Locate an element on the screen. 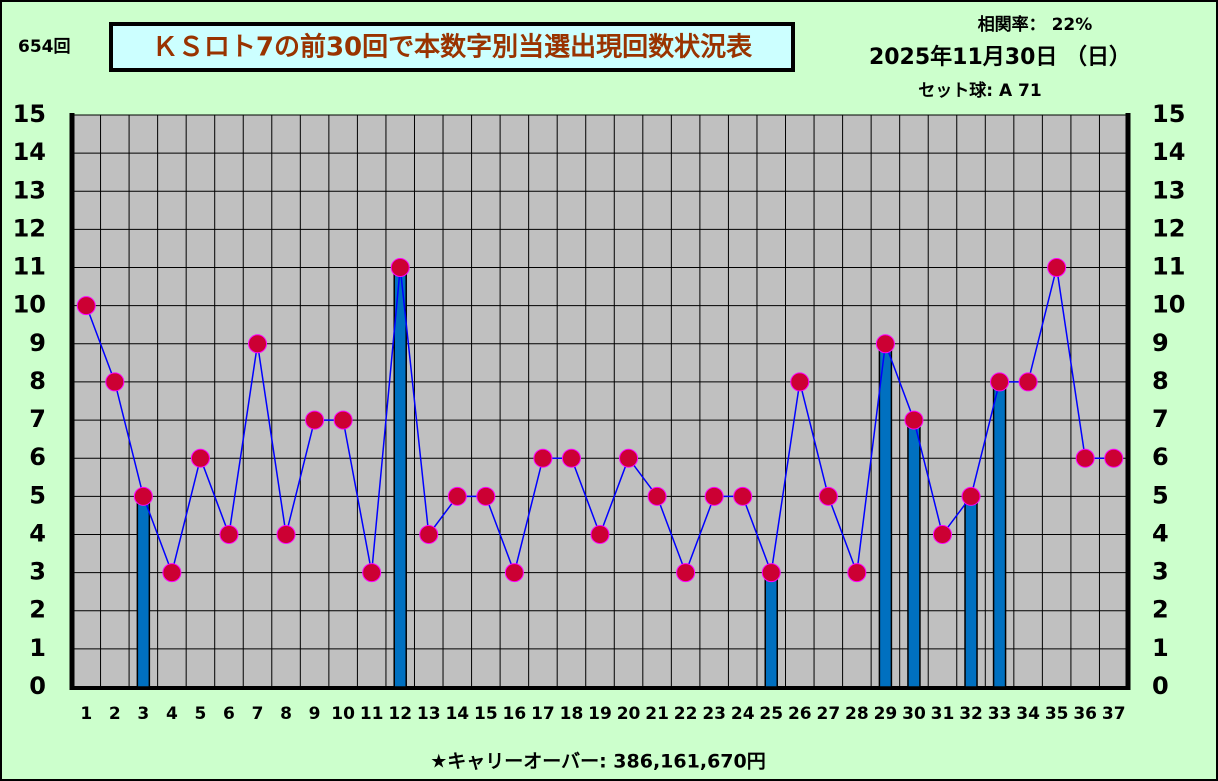 This screenshot has width=1218, height=781. y2-tick-label: 3 is located at coordinates (1160, 572).